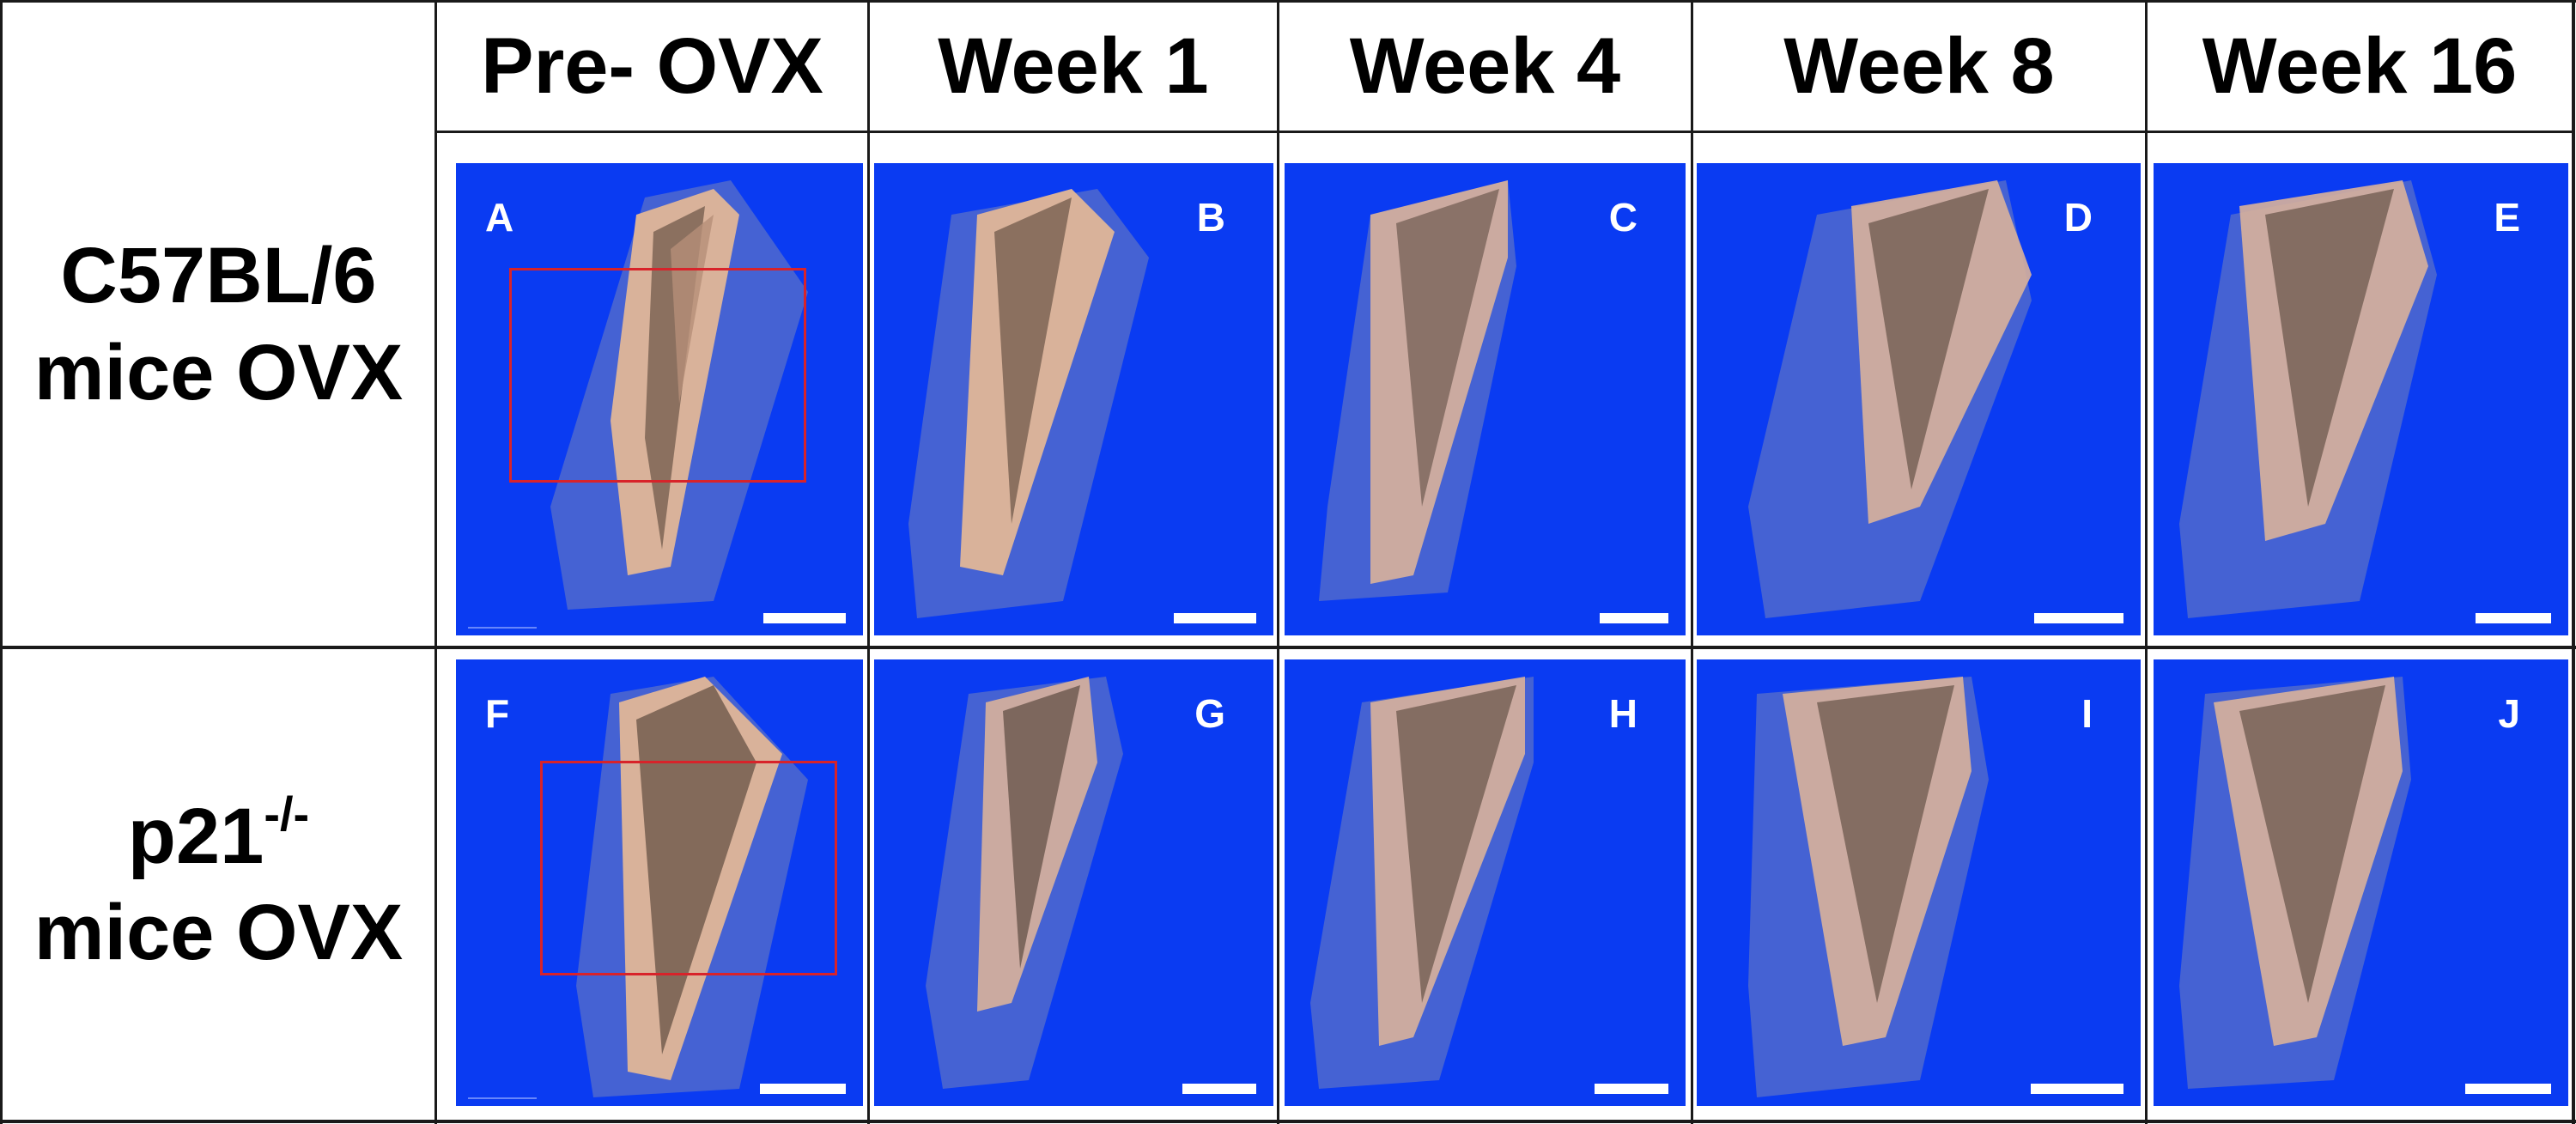 The image size is (2576, 1124). I want to click on panel-b: B, so click(1074, 399).